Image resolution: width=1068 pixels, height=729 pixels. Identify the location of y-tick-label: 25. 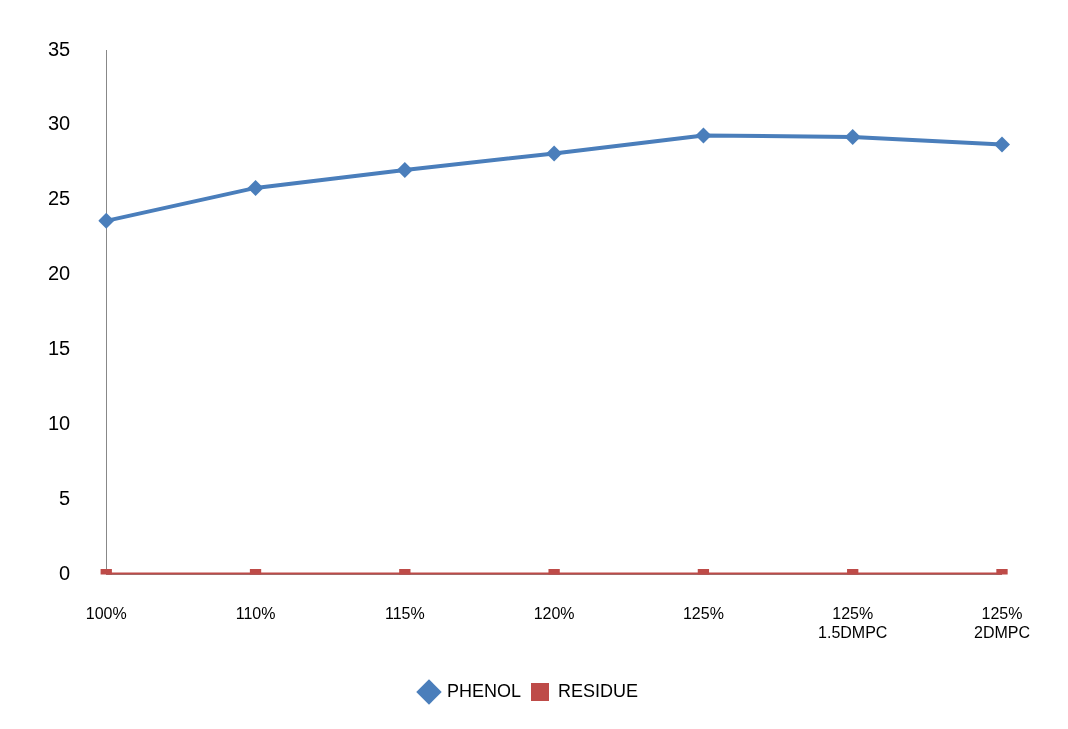
(59, 198).